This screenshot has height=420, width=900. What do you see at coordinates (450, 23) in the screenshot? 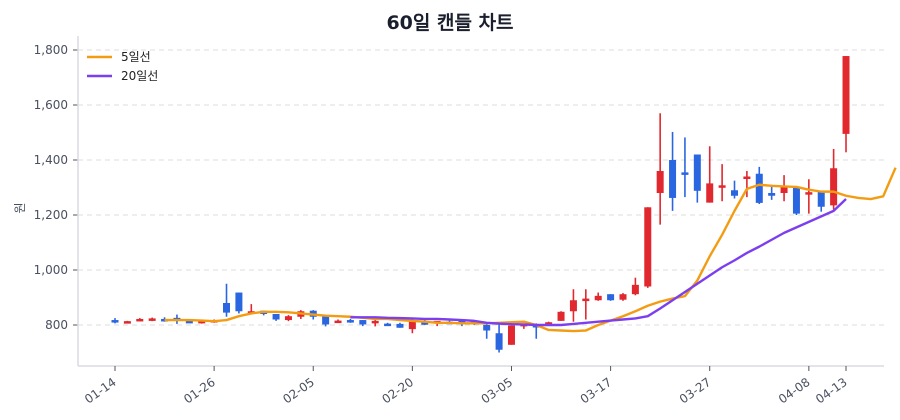
I see `chart-title: 60일 캔들 차트` at bounding box center [450, 23].